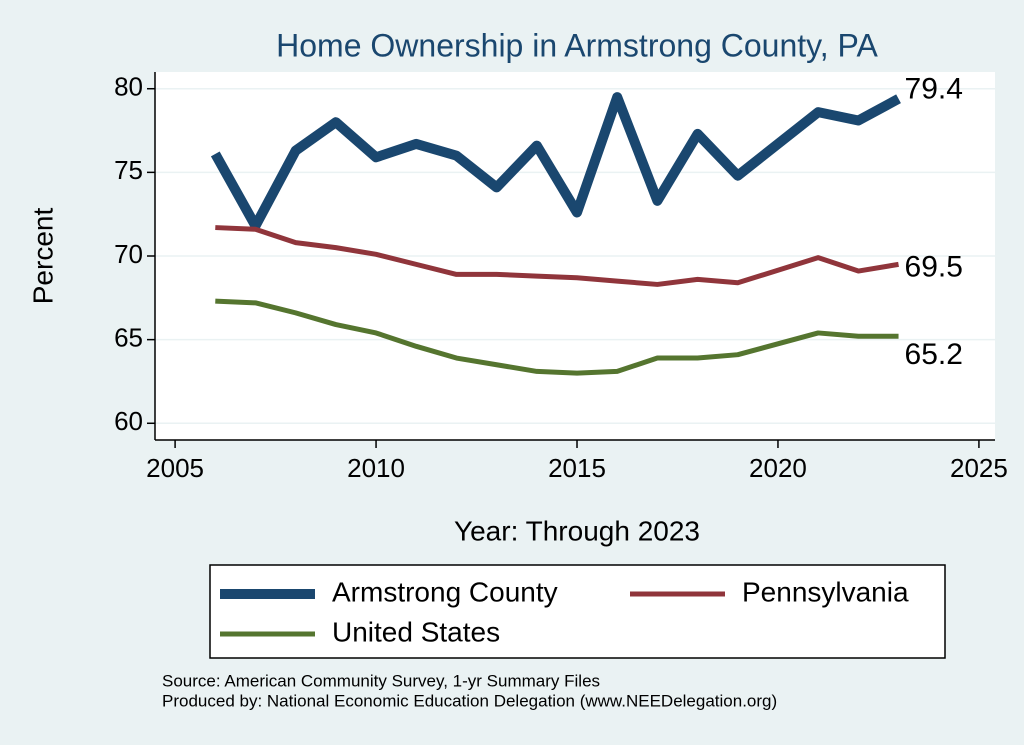 The width and height of the screenshot is (1024, 745). What do you see at coordinates (128, 338) in the screenshot?
I see `y-tick-label: 65` at bounding box center [128, 338].